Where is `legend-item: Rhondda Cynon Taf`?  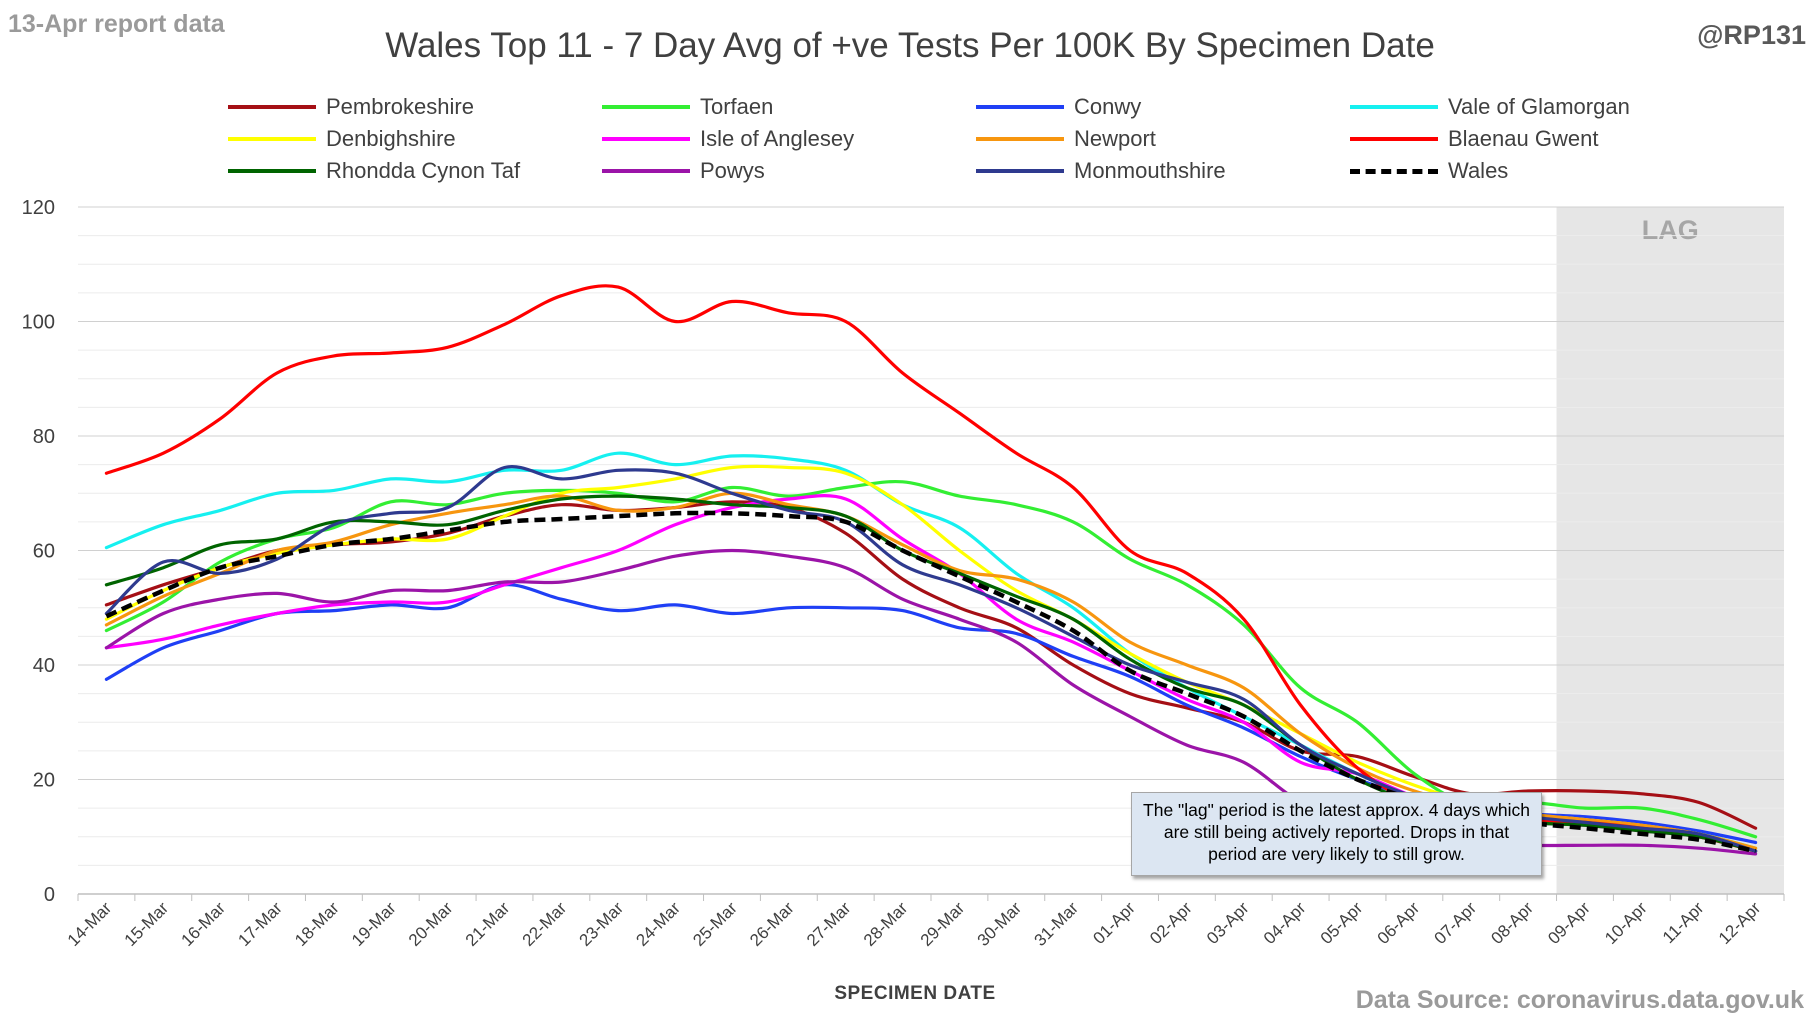 legend-item: Rhondda Cynon Taf is located at coordinates (374, 171).